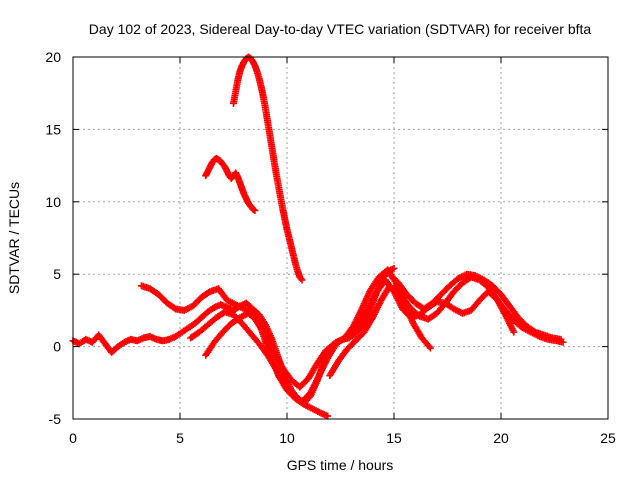  Describe the element at coordinates (501, 438) in the screenshot. I see `x-tick-label: 20` at that location.